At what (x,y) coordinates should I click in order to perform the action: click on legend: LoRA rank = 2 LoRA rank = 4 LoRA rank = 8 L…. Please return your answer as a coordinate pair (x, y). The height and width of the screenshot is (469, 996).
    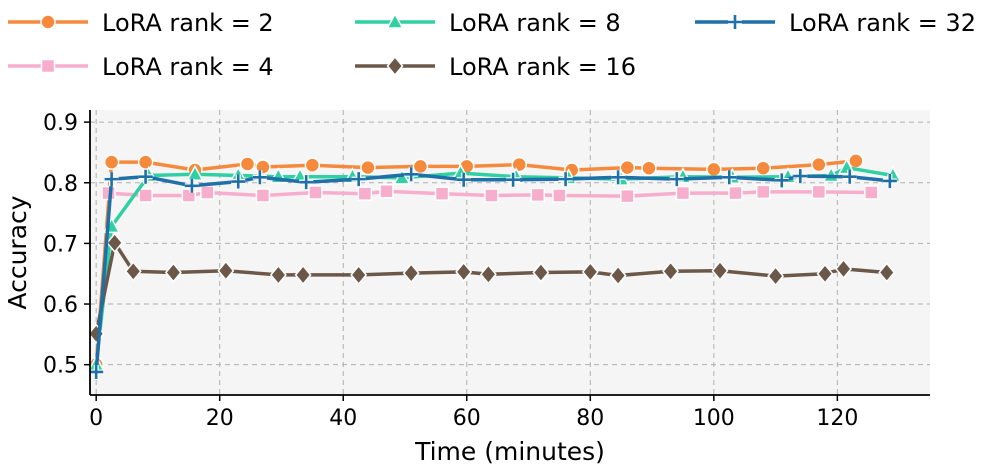
    Looking at the image, I should click on (492, 45).